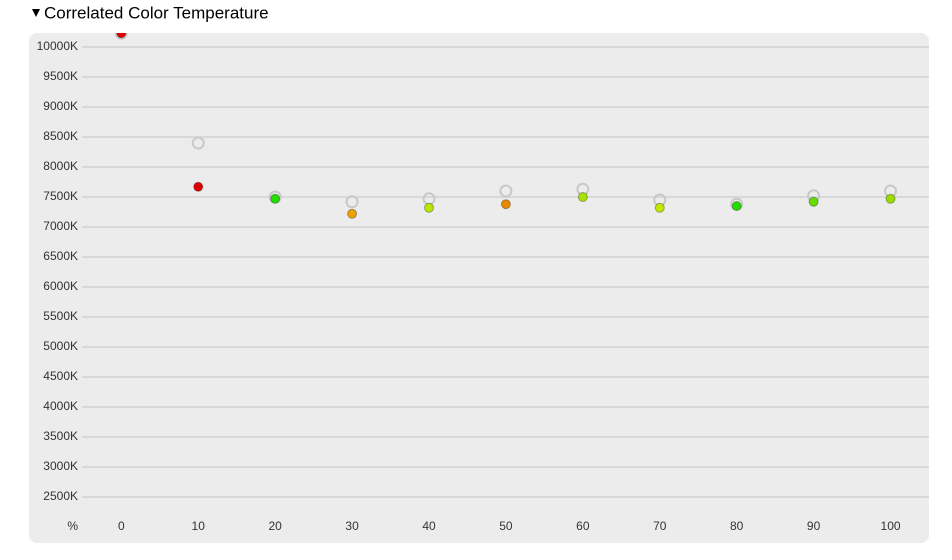 The width and height of the screenshot is (952, 560). What do you see at coordinates (814, 526) in the screenshot?
I see `x-tick-label: 90` at bounding box center [814, 526].